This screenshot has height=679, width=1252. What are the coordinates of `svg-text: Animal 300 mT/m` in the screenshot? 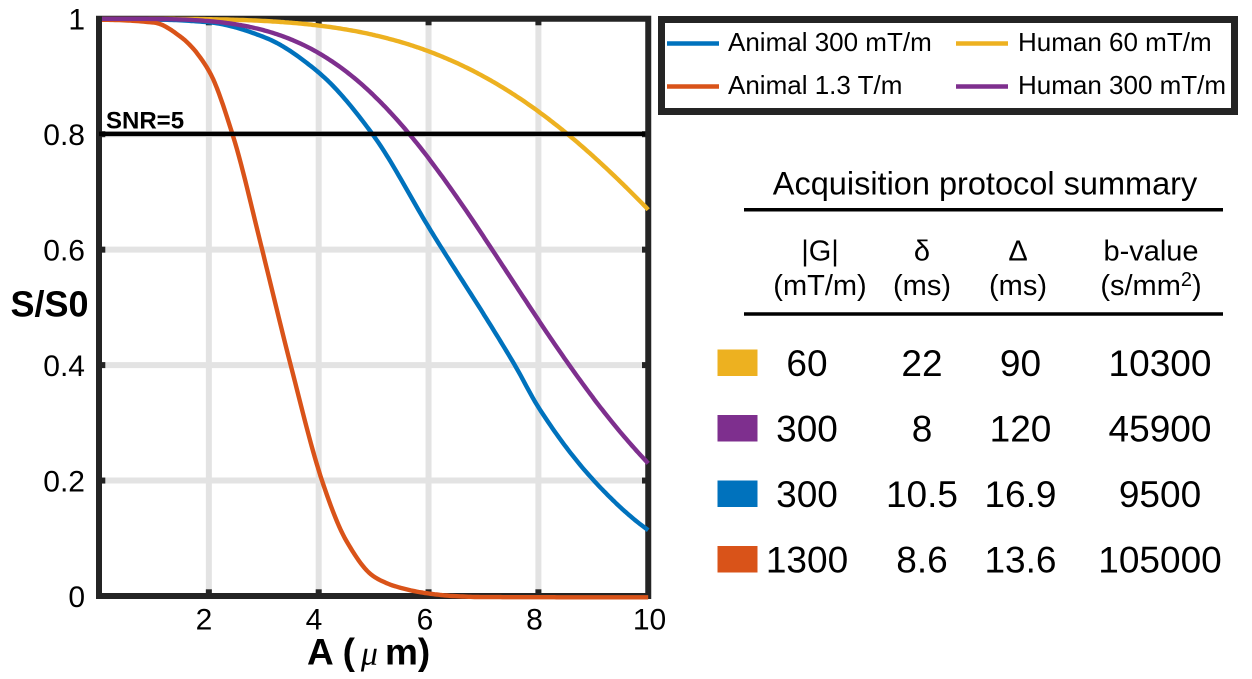 It's located at (830, 42).